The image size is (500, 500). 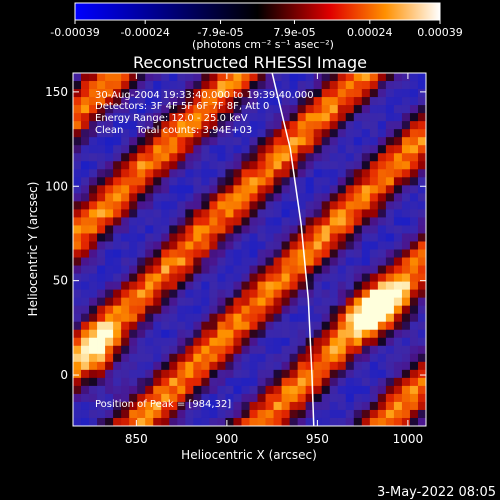 I want to click on annotation-peak: Position of Peak = [984,32], so click(x=163, y=404).